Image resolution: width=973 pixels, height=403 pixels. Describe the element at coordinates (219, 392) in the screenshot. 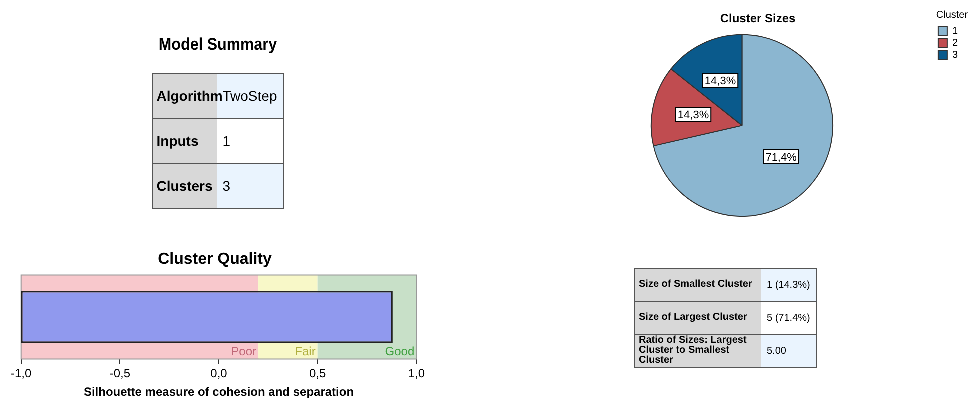

I see `x-axis-title: Silhouette measure of cohesion and separation` at that location.